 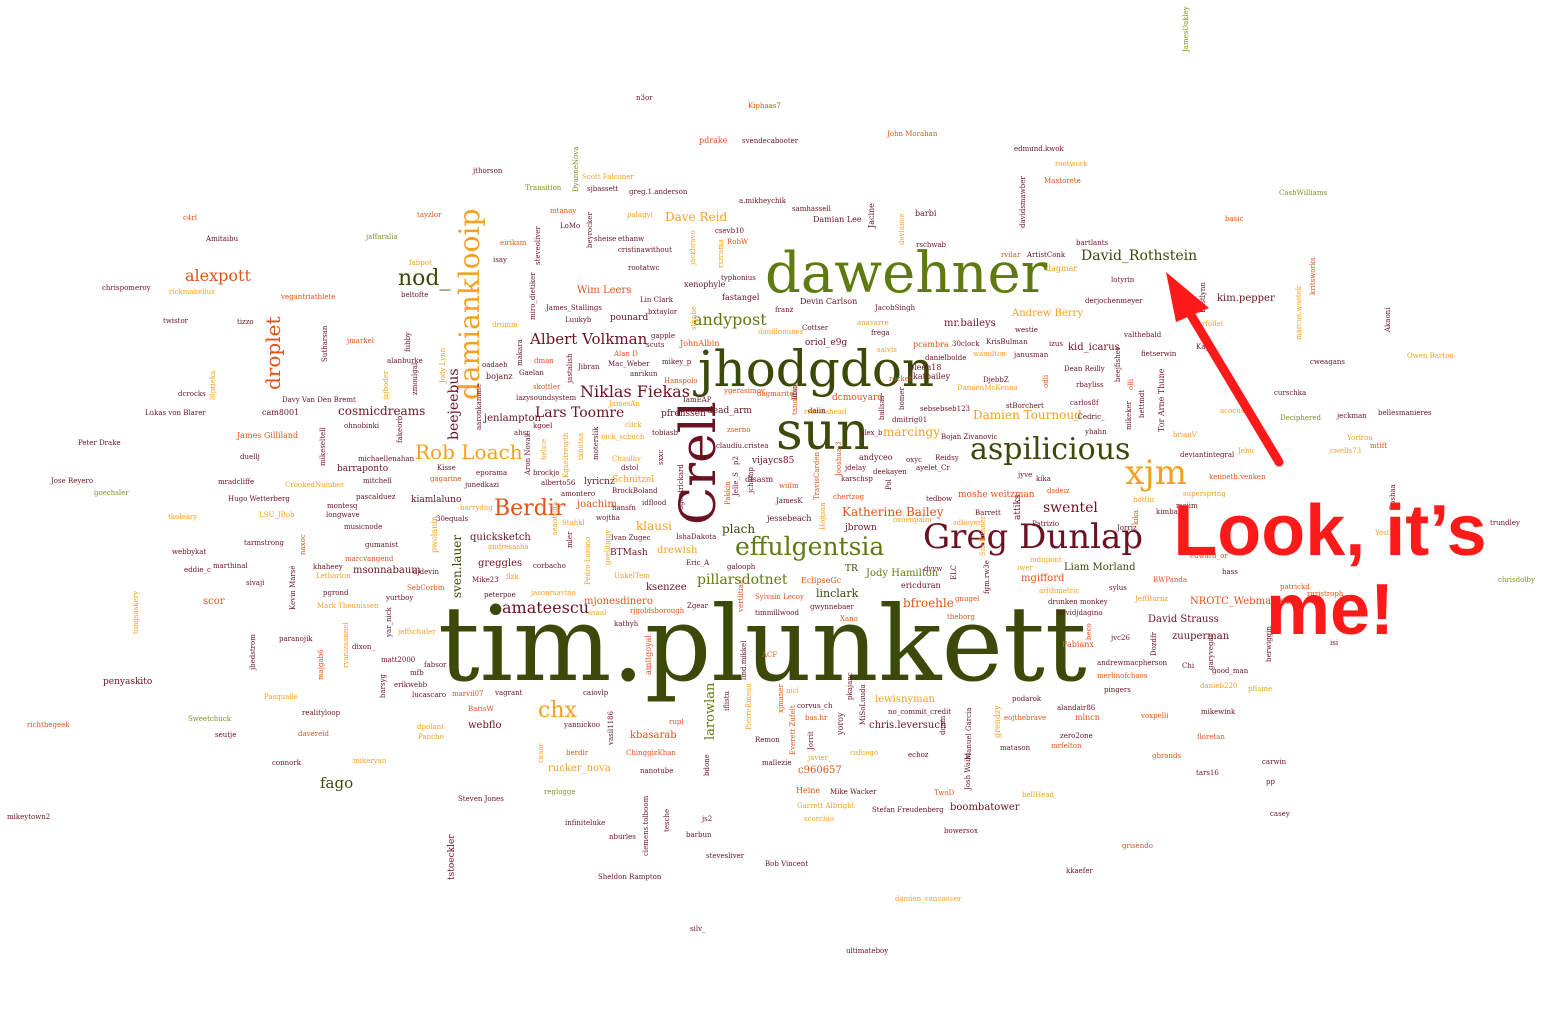 What do you see at coordinates (987, 388) in the screenshot?
I see `contributor-name: DamienMcKenna` at bounding box center [987, 388].